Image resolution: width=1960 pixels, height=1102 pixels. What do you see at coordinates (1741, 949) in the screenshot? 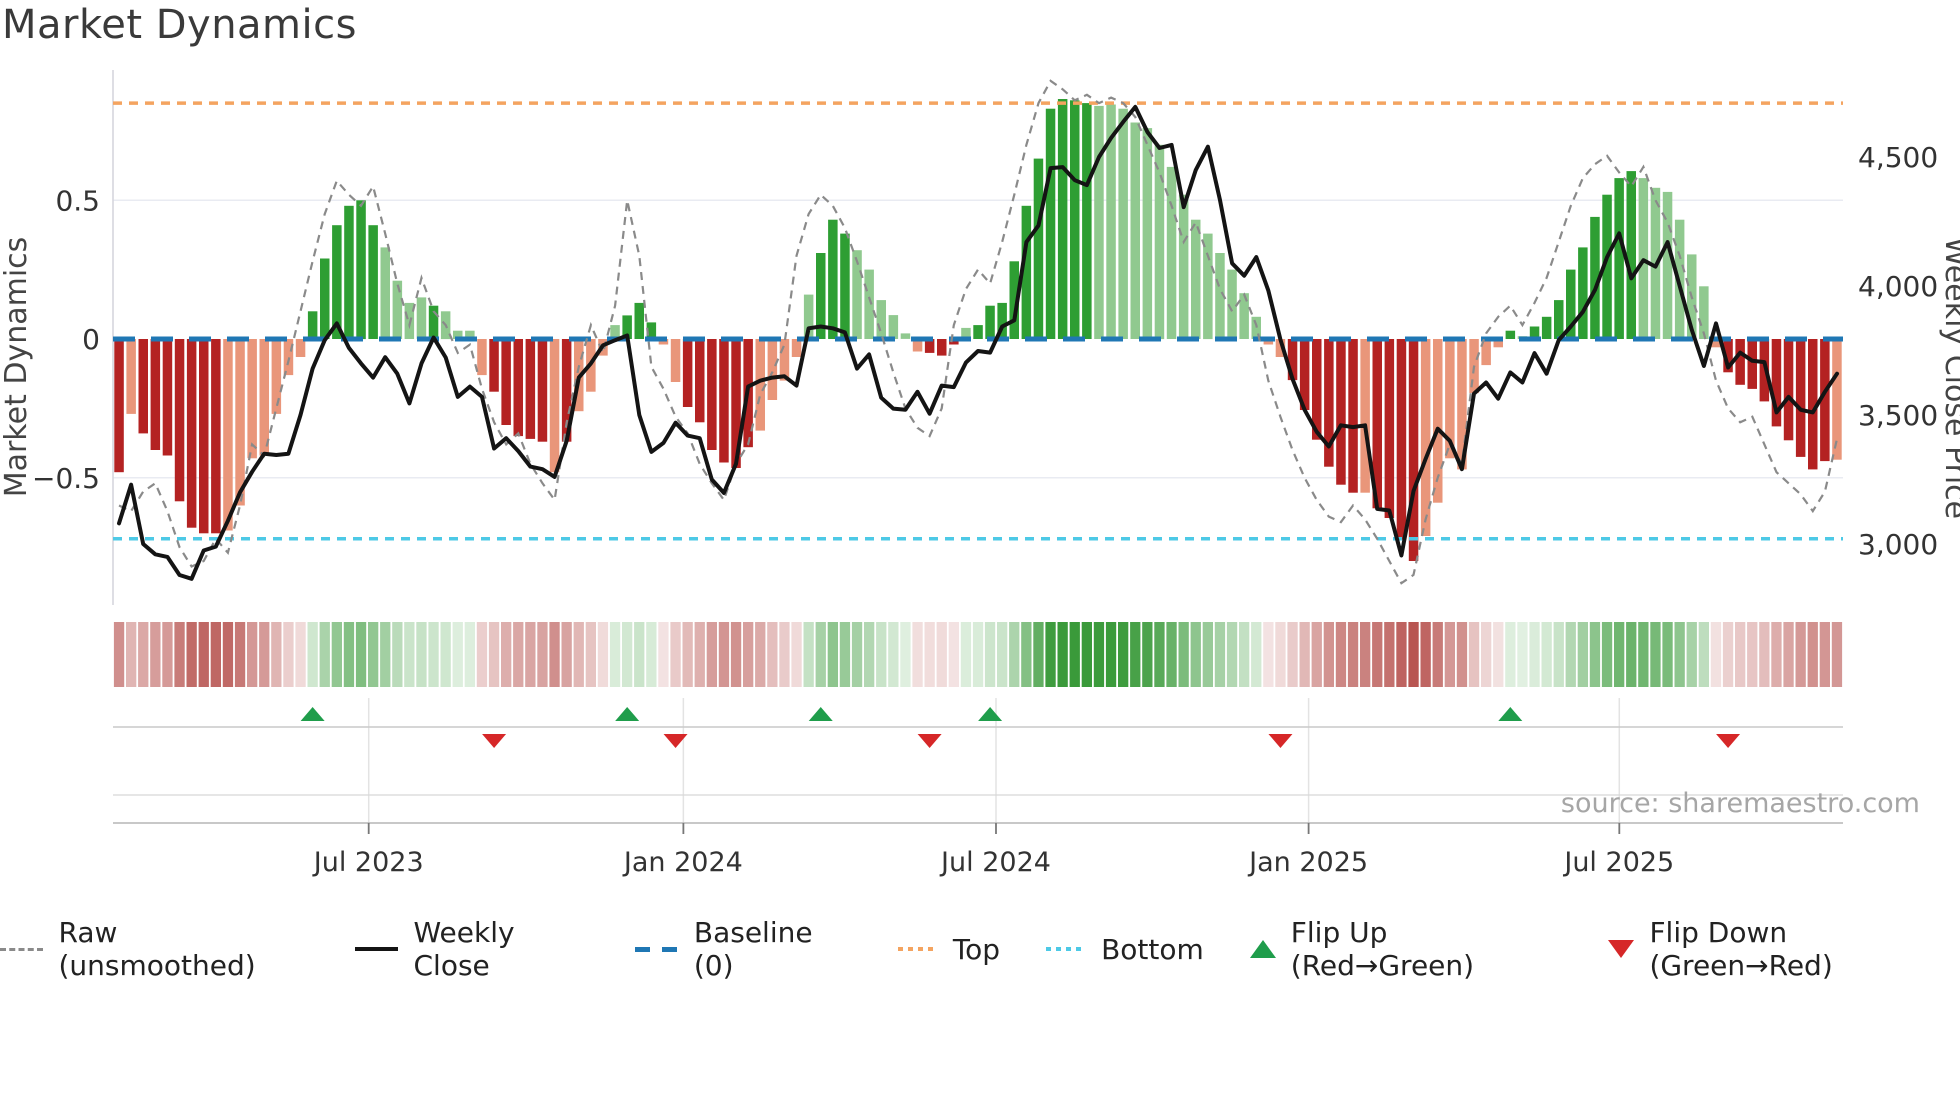
I see `legend-label: Flip Down (Green→Red)` at bounding box center [1741, 949].